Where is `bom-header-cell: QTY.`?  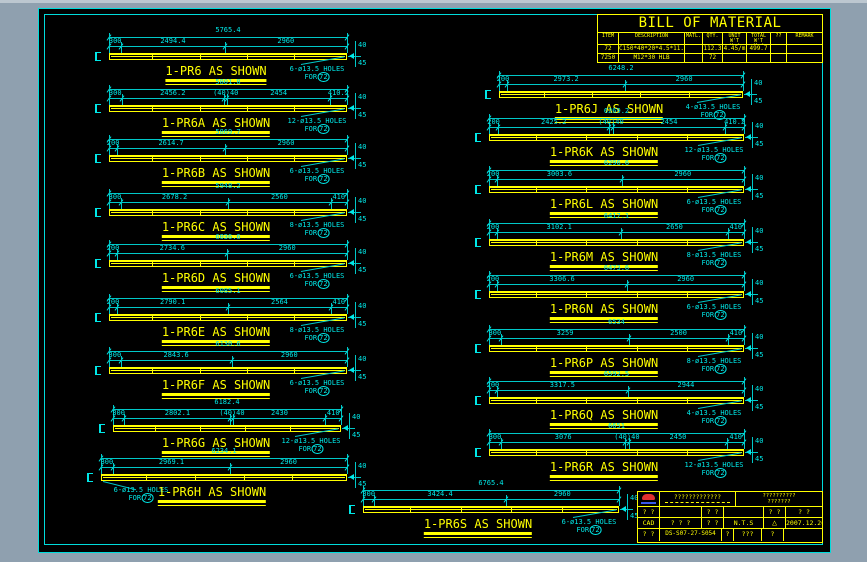 bom-header-cell: QTY. is located at coordinates (712, 38).